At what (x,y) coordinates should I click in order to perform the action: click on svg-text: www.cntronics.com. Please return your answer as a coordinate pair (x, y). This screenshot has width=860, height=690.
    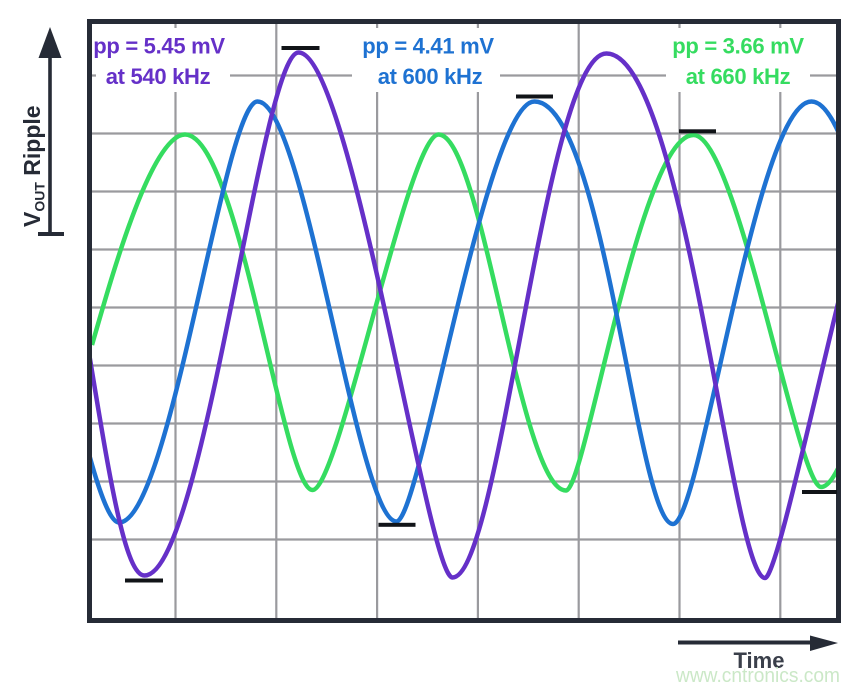
    Looking at the image, I should click on (757, 676).